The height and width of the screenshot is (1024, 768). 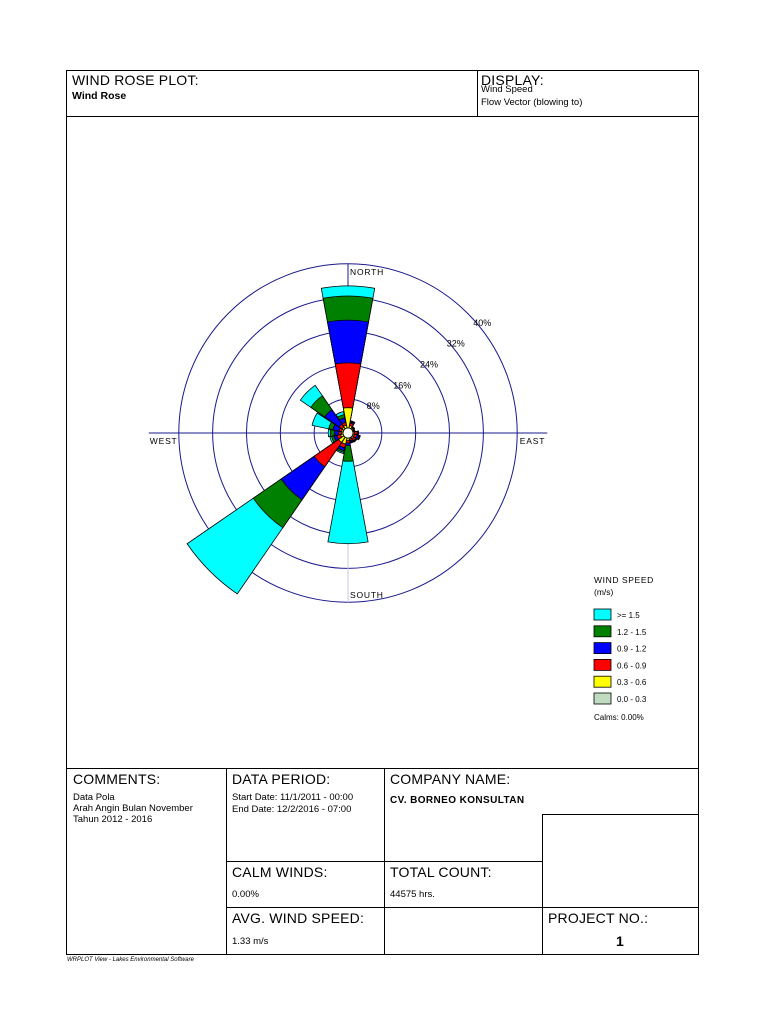 I want to click on period-split, so click(x=384, y=861).